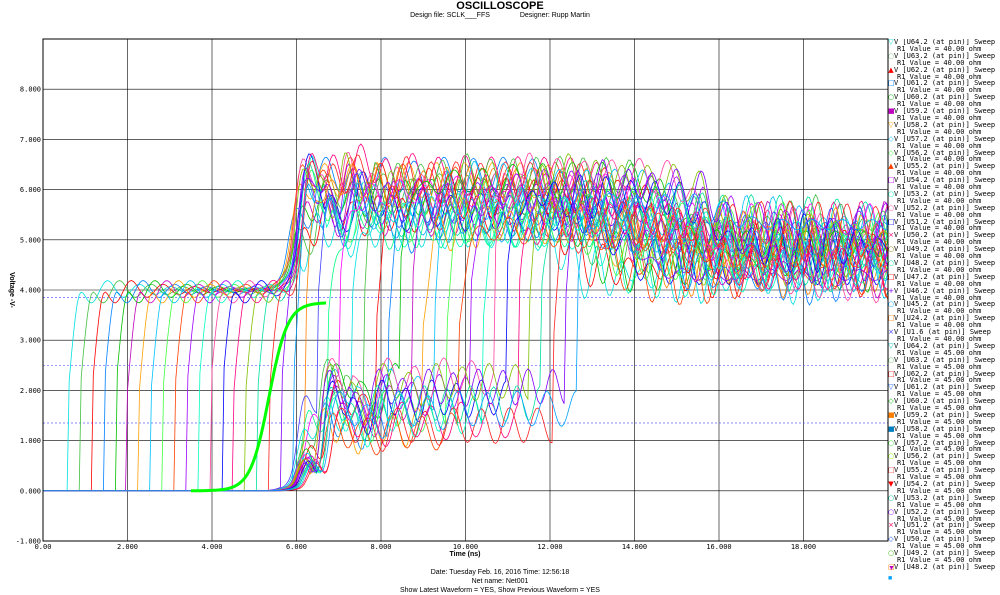 This screenshot has height=595, width=1000. What do you see at coordinates (944, 180) in the screenshot?
I see `legend-entry: □V [U54.2 (at pin)] Sweep` at bounding box center [944, 180].